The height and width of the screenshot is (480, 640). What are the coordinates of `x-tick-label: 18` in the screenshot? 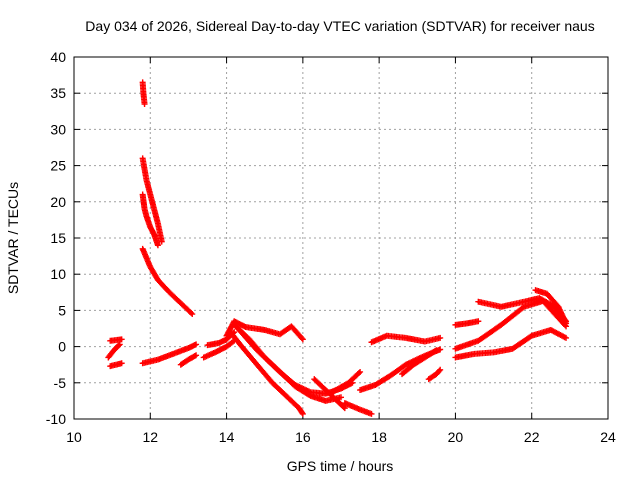 It's located at (379, 437).